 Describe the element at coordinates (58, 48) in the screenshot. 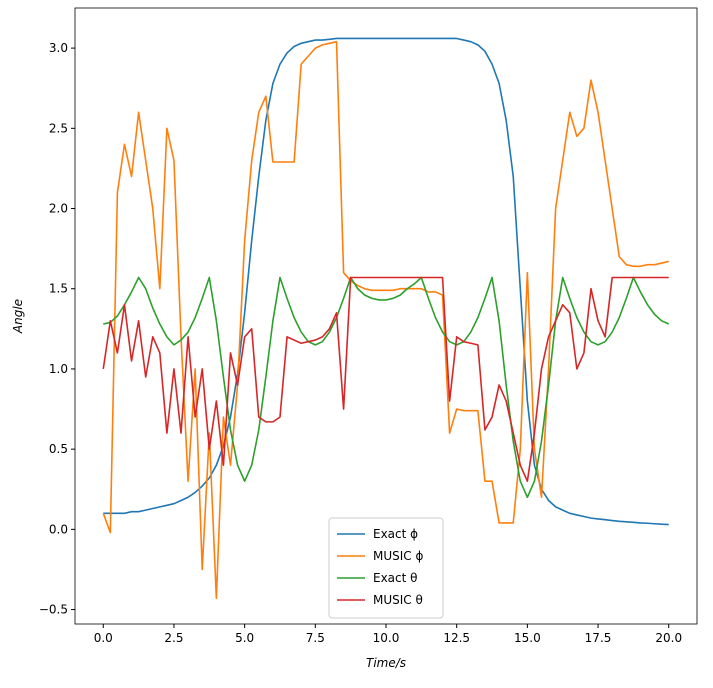

I see `y-tick-label: 3.0` at that location.